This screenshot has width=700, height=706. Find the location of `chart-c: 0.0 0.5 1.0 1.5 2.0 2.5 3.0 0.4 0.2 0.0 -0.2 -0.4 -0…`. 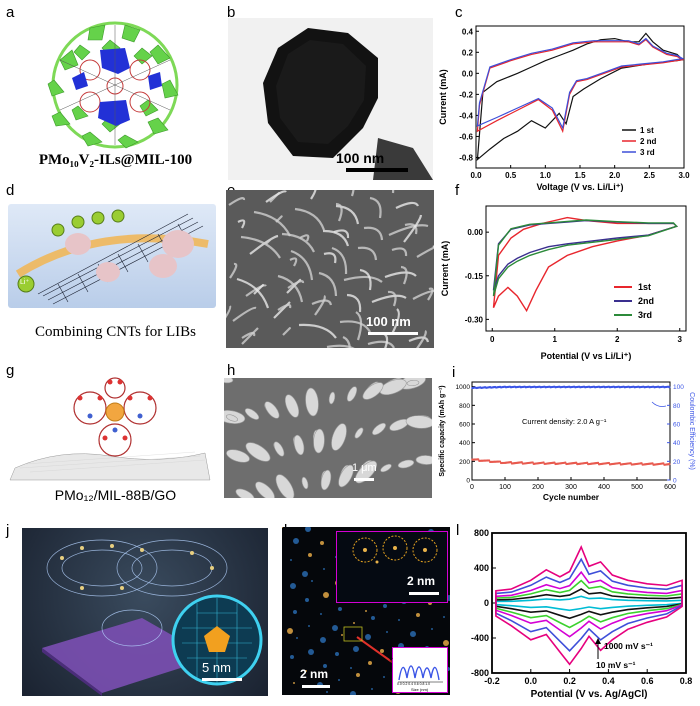

chart-c: 0.0 0.5 1.0 1.5 2.0 2.5 3.0 0.4 0.2 0.0 -0.2 -0.4 -0… is located at coordinates (564, 108).